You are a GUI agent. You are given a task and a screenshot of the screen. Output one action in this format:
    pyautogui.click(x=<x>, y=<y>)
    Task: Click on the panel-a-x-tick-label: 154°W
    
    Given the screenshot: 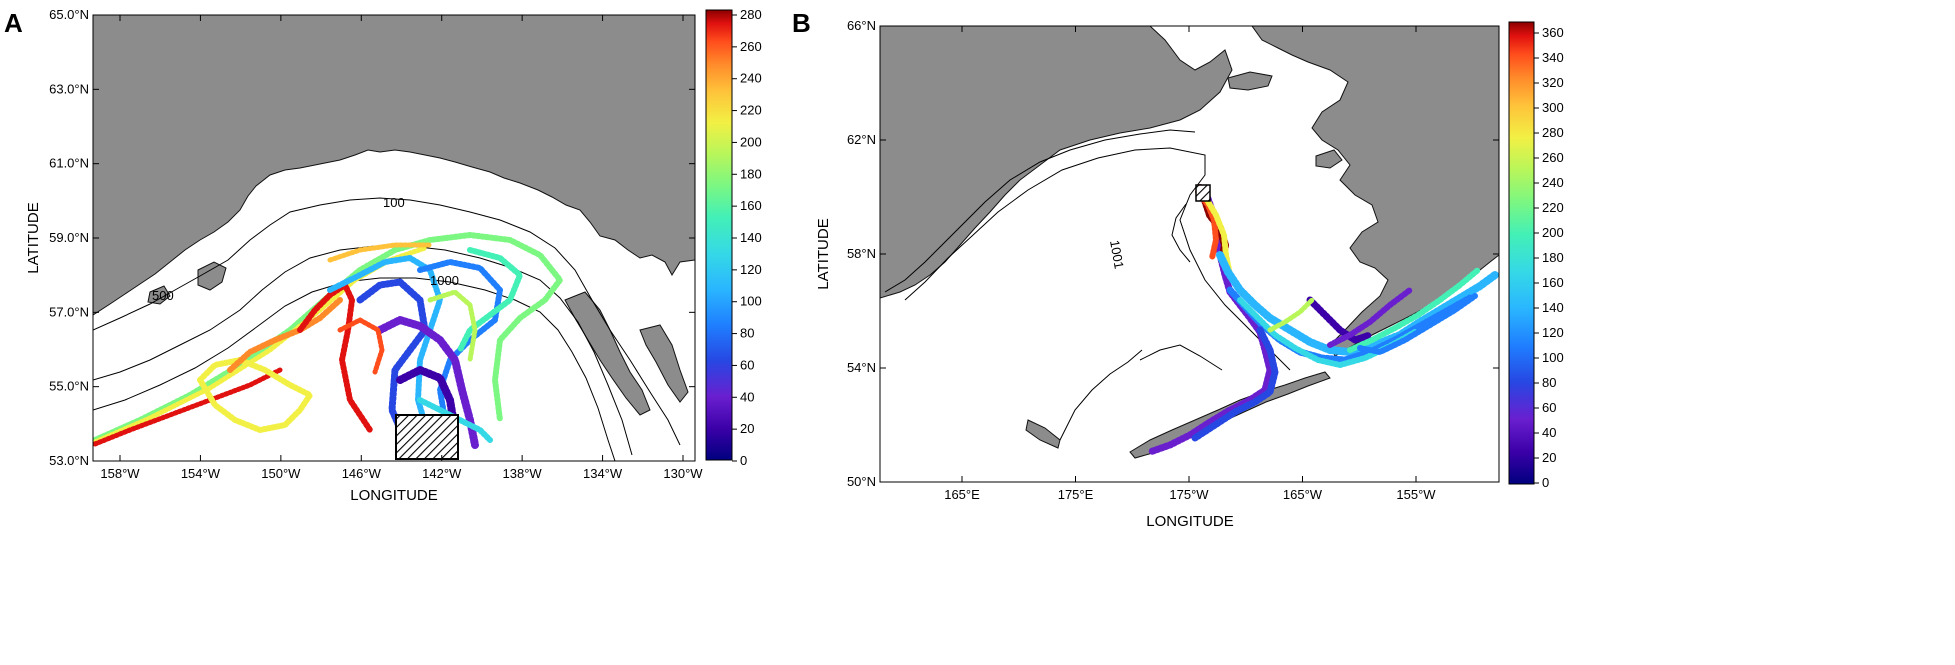 What is the action you would take?
    pyautogui.click(x=201, y=473)
    